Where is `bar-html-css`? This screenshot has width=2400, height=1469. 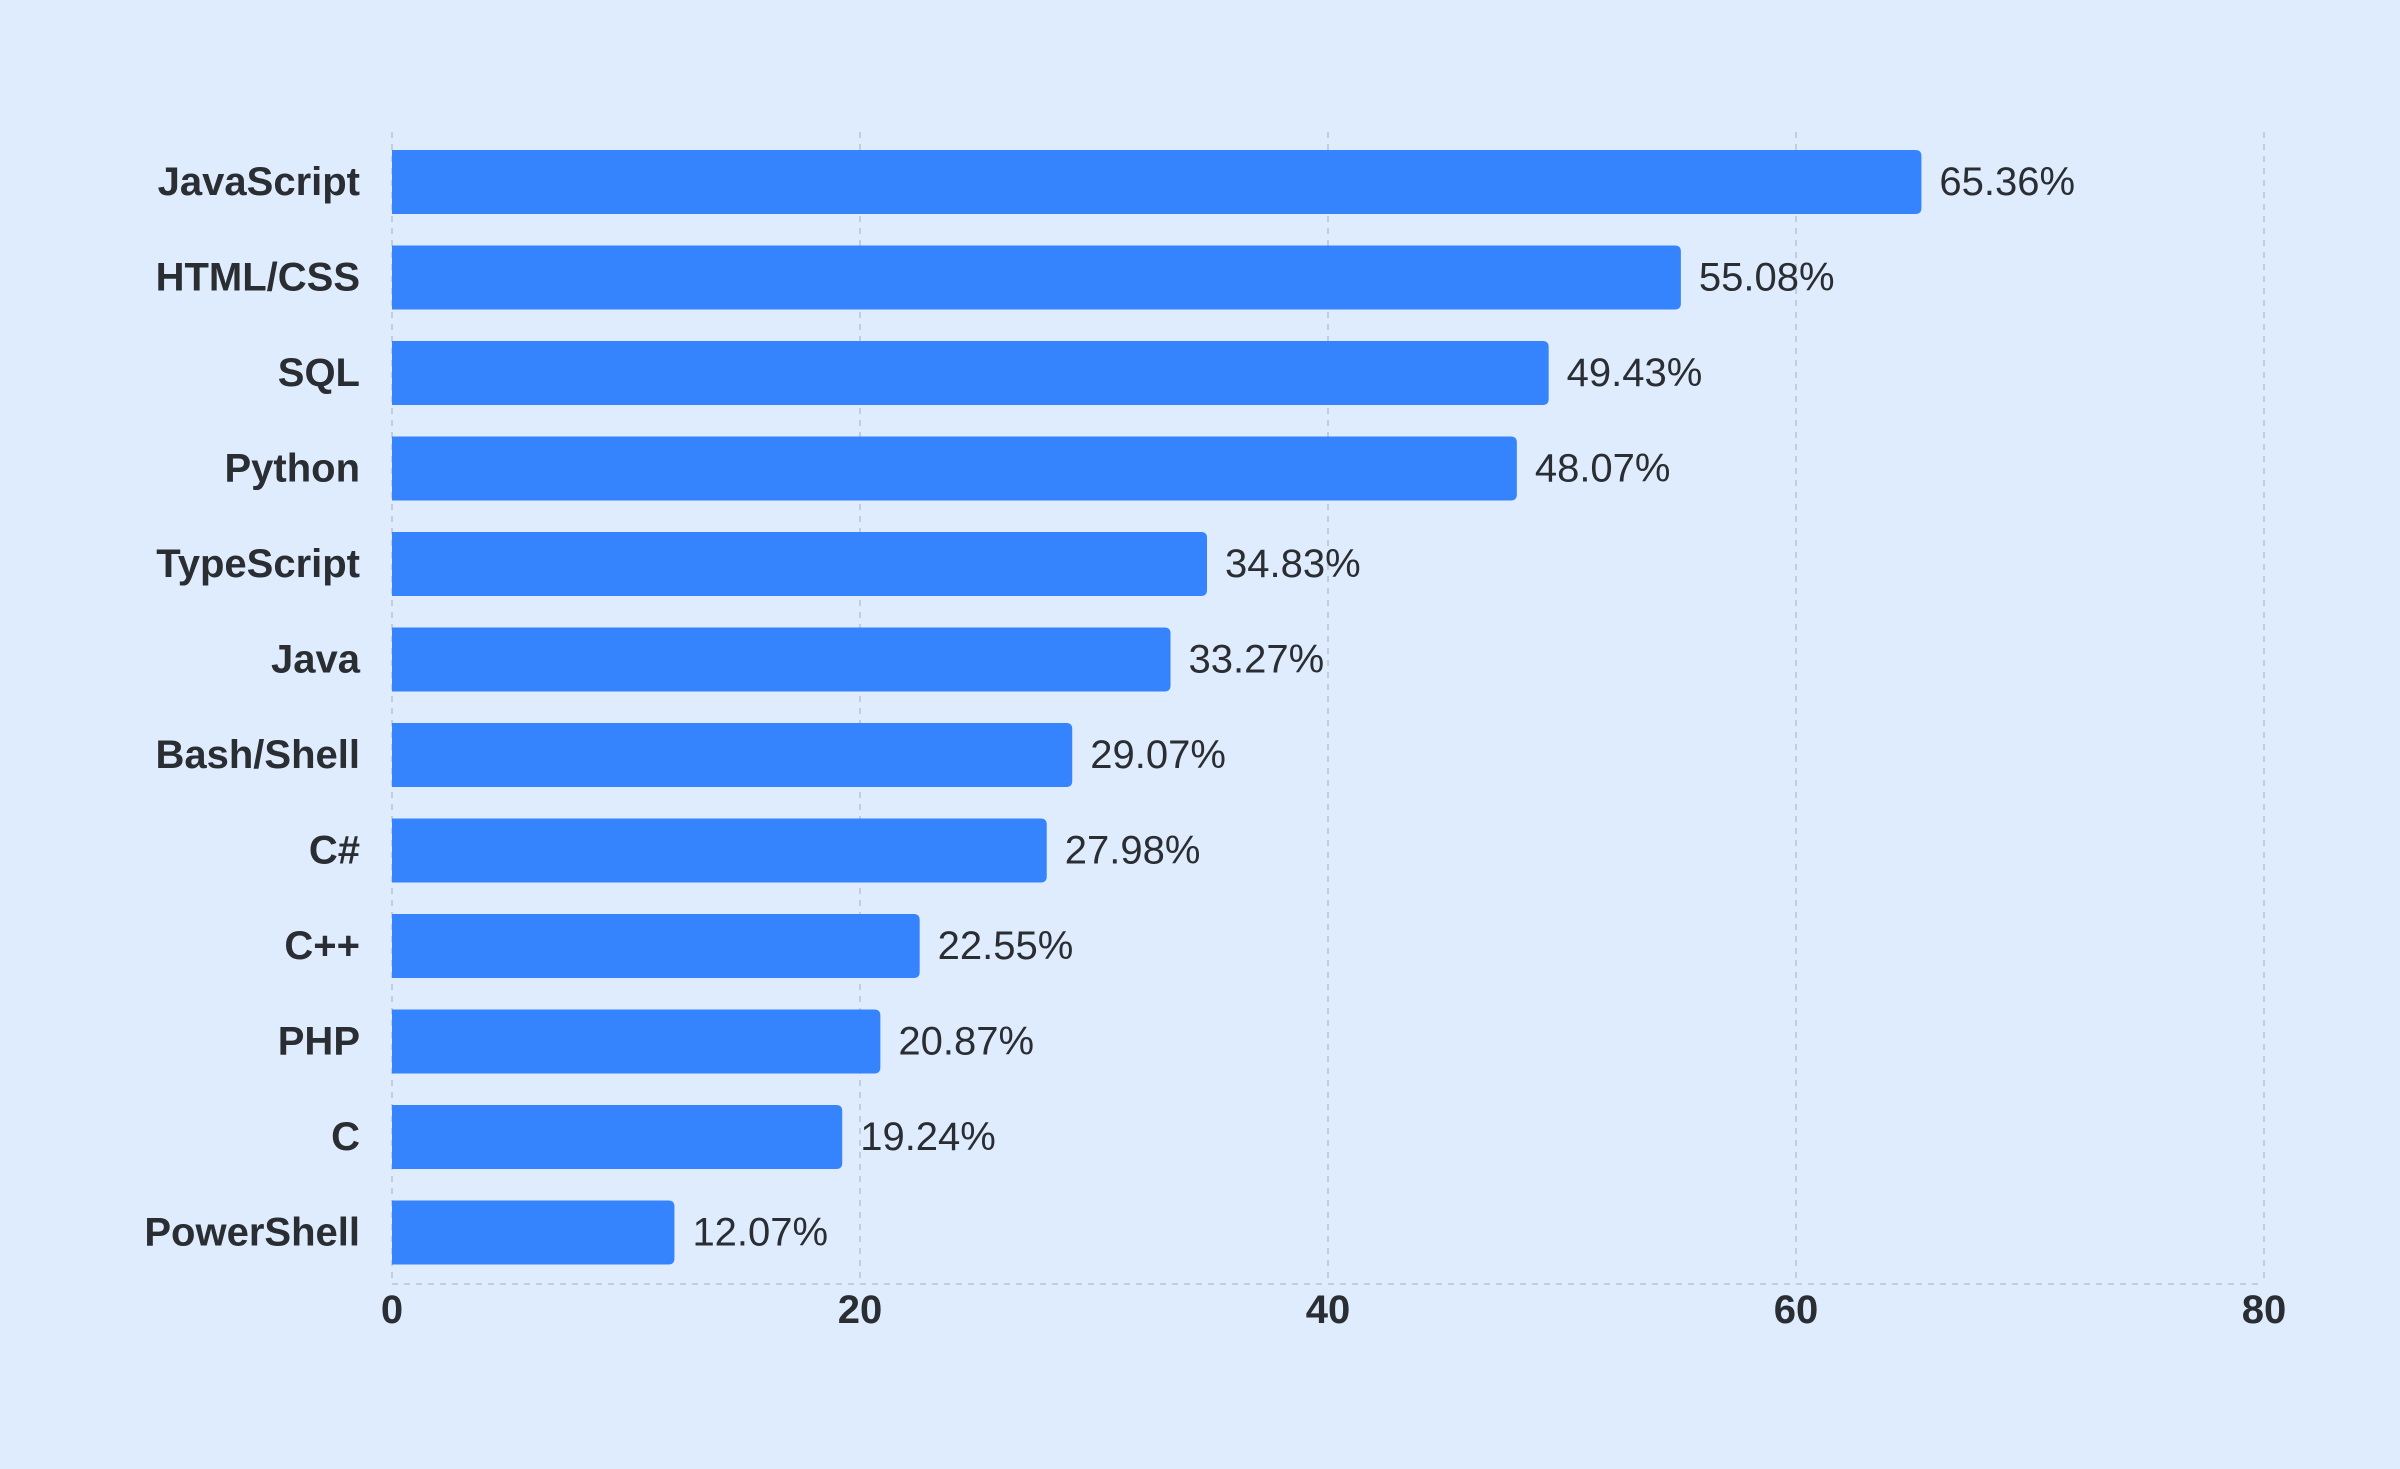 bar-html-css is located at coordinates (1036, 277).